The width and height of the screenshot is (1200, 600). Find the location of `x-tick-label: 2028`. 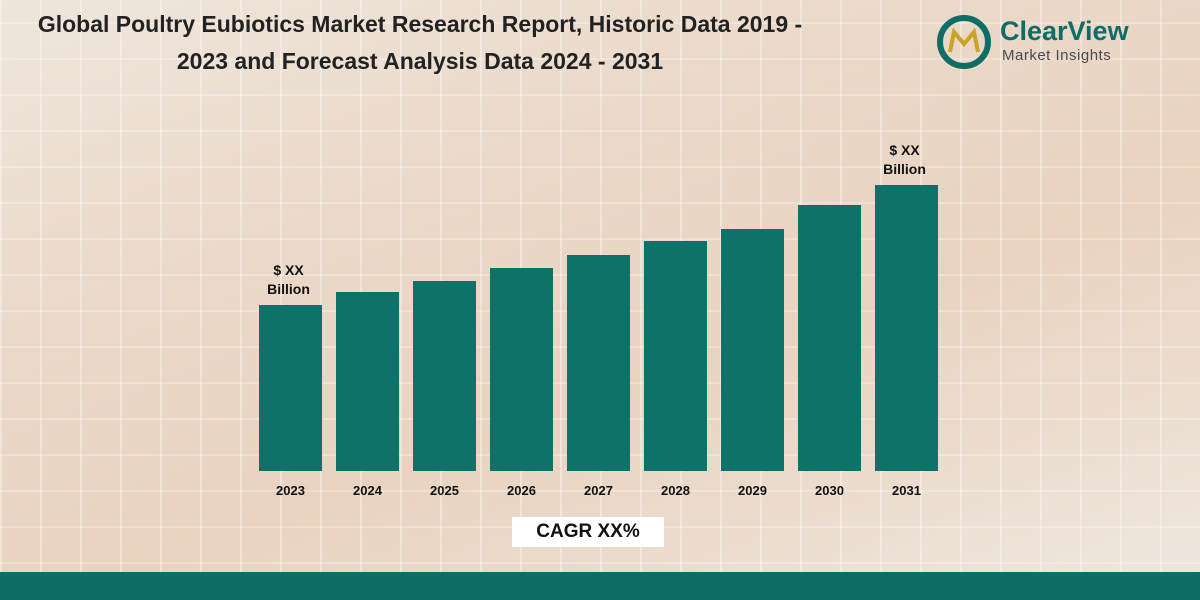

x-tick-label: 2028 is located at coordinates (675, 490).